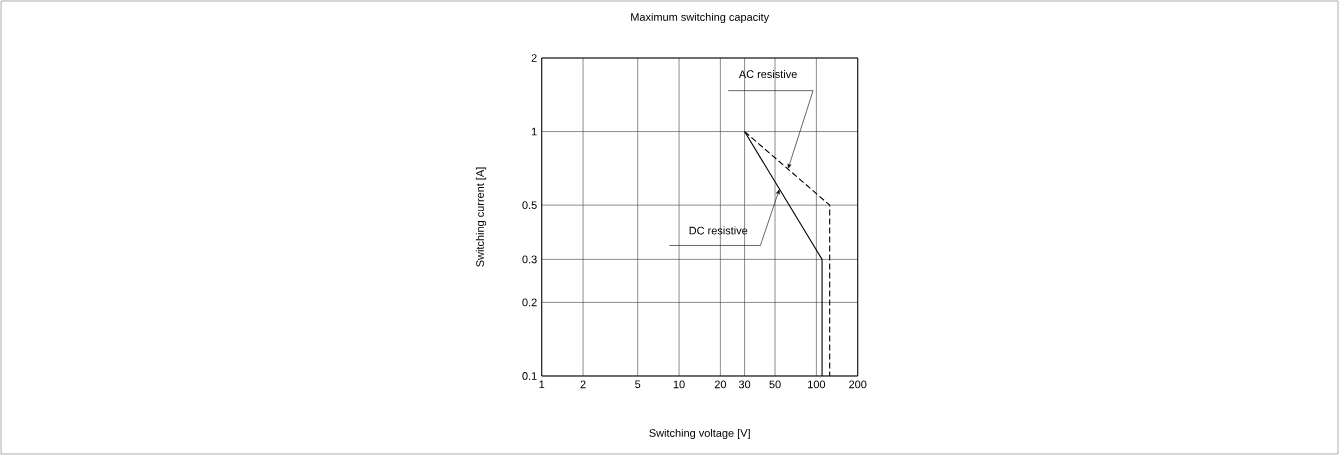 Image resolution: width=1339 pixels, height=455 pixels. I want to click on x-tick-label: 2, so click(583, 384).